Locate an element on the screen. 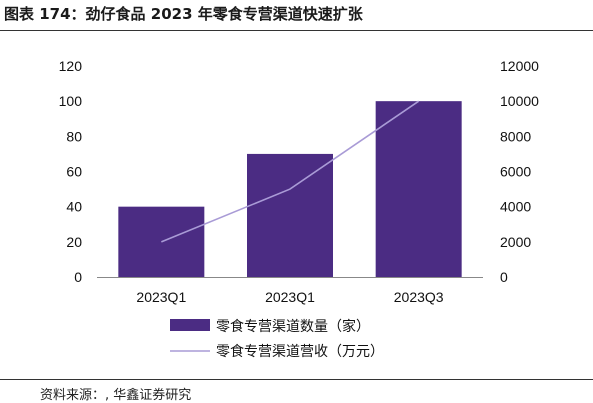 The width and height of the screenshot is (593, 403). left-tick-label: 0 is located at coordinates (78, 277).